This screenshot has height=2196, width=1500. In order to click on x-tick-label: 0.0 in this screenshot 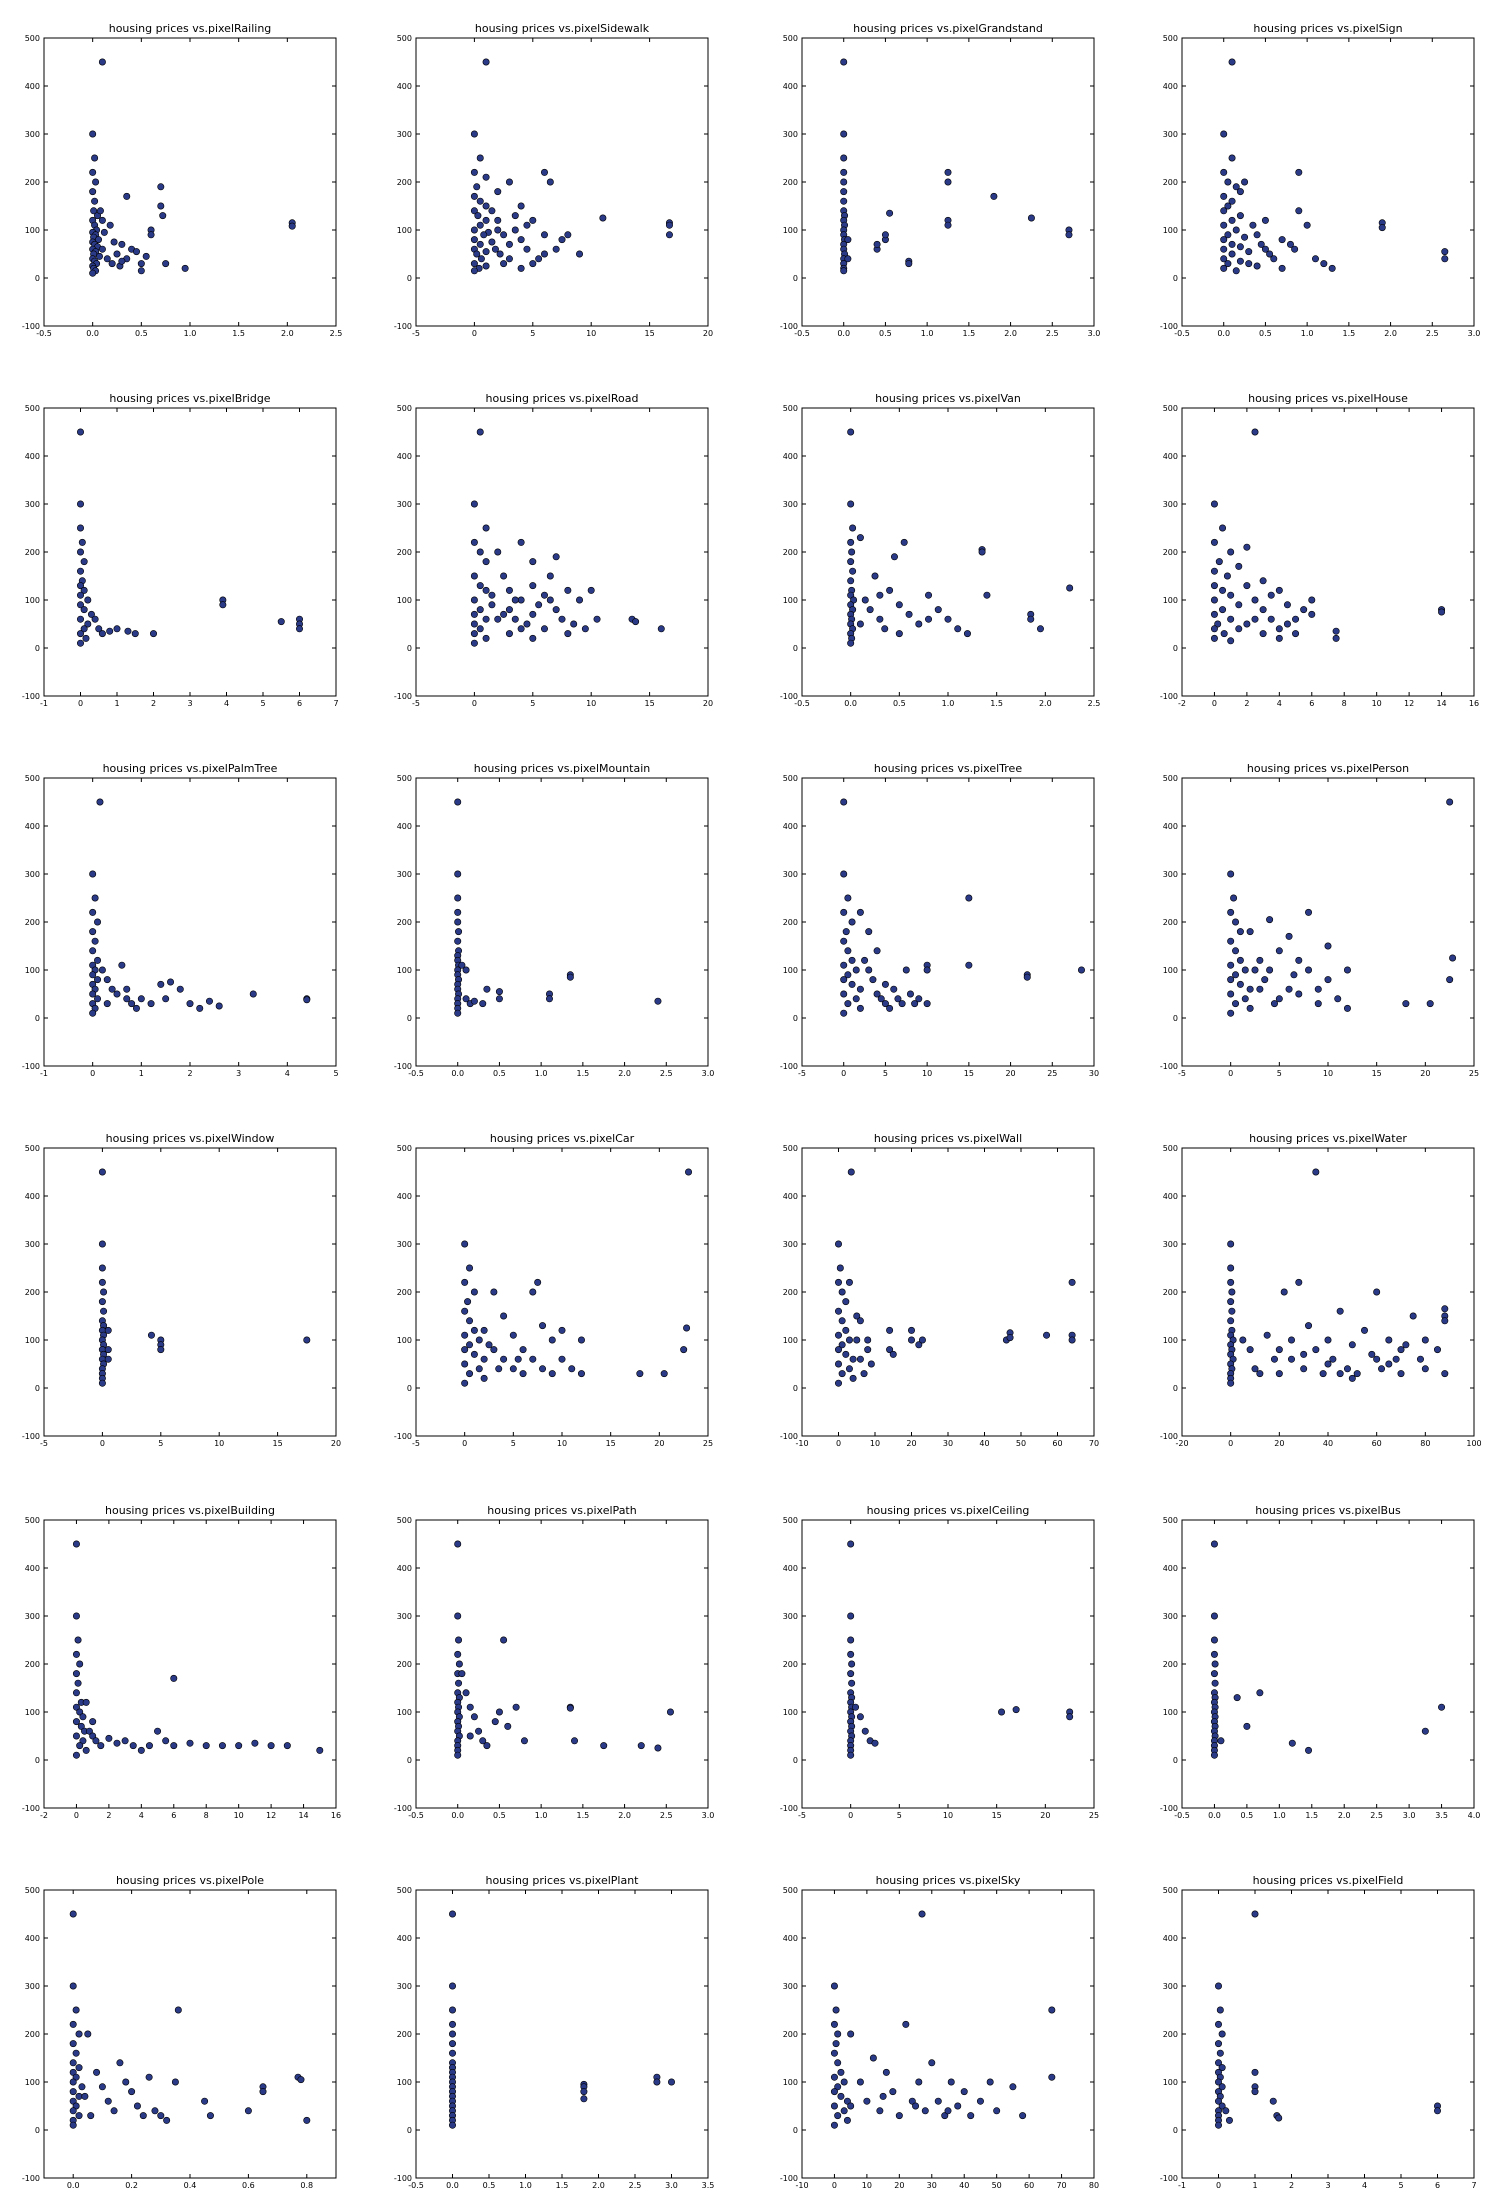, I will do `click(92, 333)`.